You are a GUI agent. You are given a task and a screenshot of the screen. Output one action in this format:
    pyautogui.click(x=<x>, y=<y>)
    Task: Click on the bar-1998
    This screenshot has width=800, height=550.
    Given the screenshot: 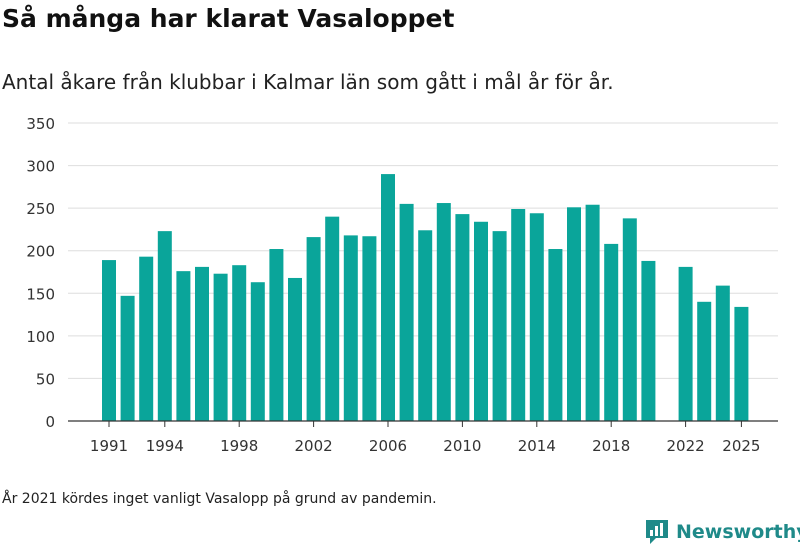 What is the action you would take?
    pyautogui.click(x=239, y=343)
    